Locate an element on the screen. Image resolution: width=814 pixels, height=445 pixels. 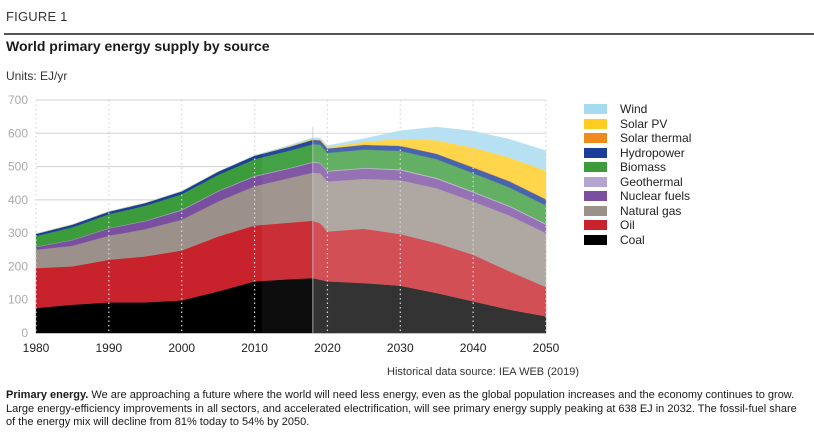
legend-label: Nuclear fuels is located at coordinates (655, 196).